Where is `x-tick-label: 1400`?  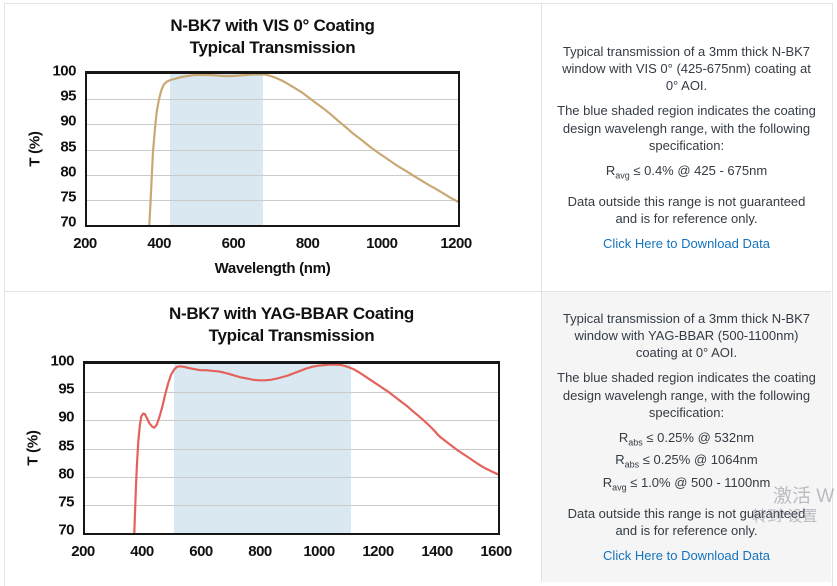 x-tick-label: 1400 is located at coordinates (437, 551).